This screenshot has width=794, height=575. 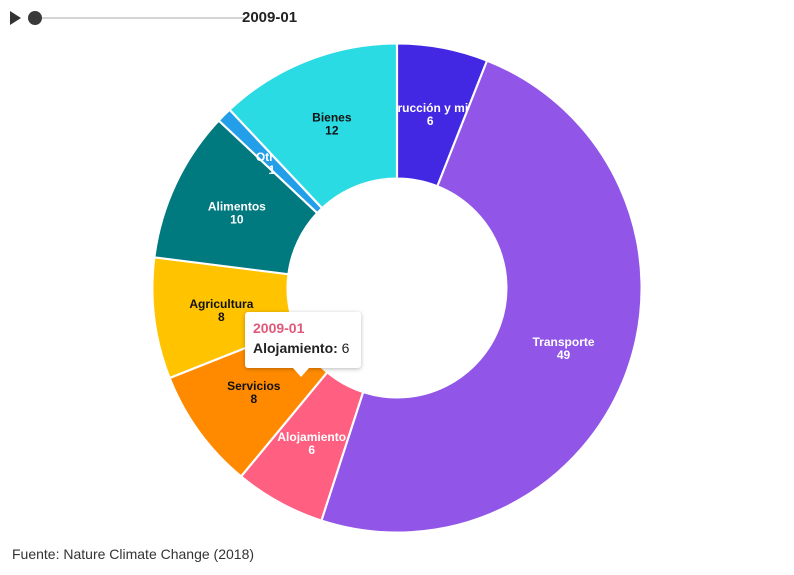 I want to click on slice-label: Alimentos 10, so click(x=237, y=213).